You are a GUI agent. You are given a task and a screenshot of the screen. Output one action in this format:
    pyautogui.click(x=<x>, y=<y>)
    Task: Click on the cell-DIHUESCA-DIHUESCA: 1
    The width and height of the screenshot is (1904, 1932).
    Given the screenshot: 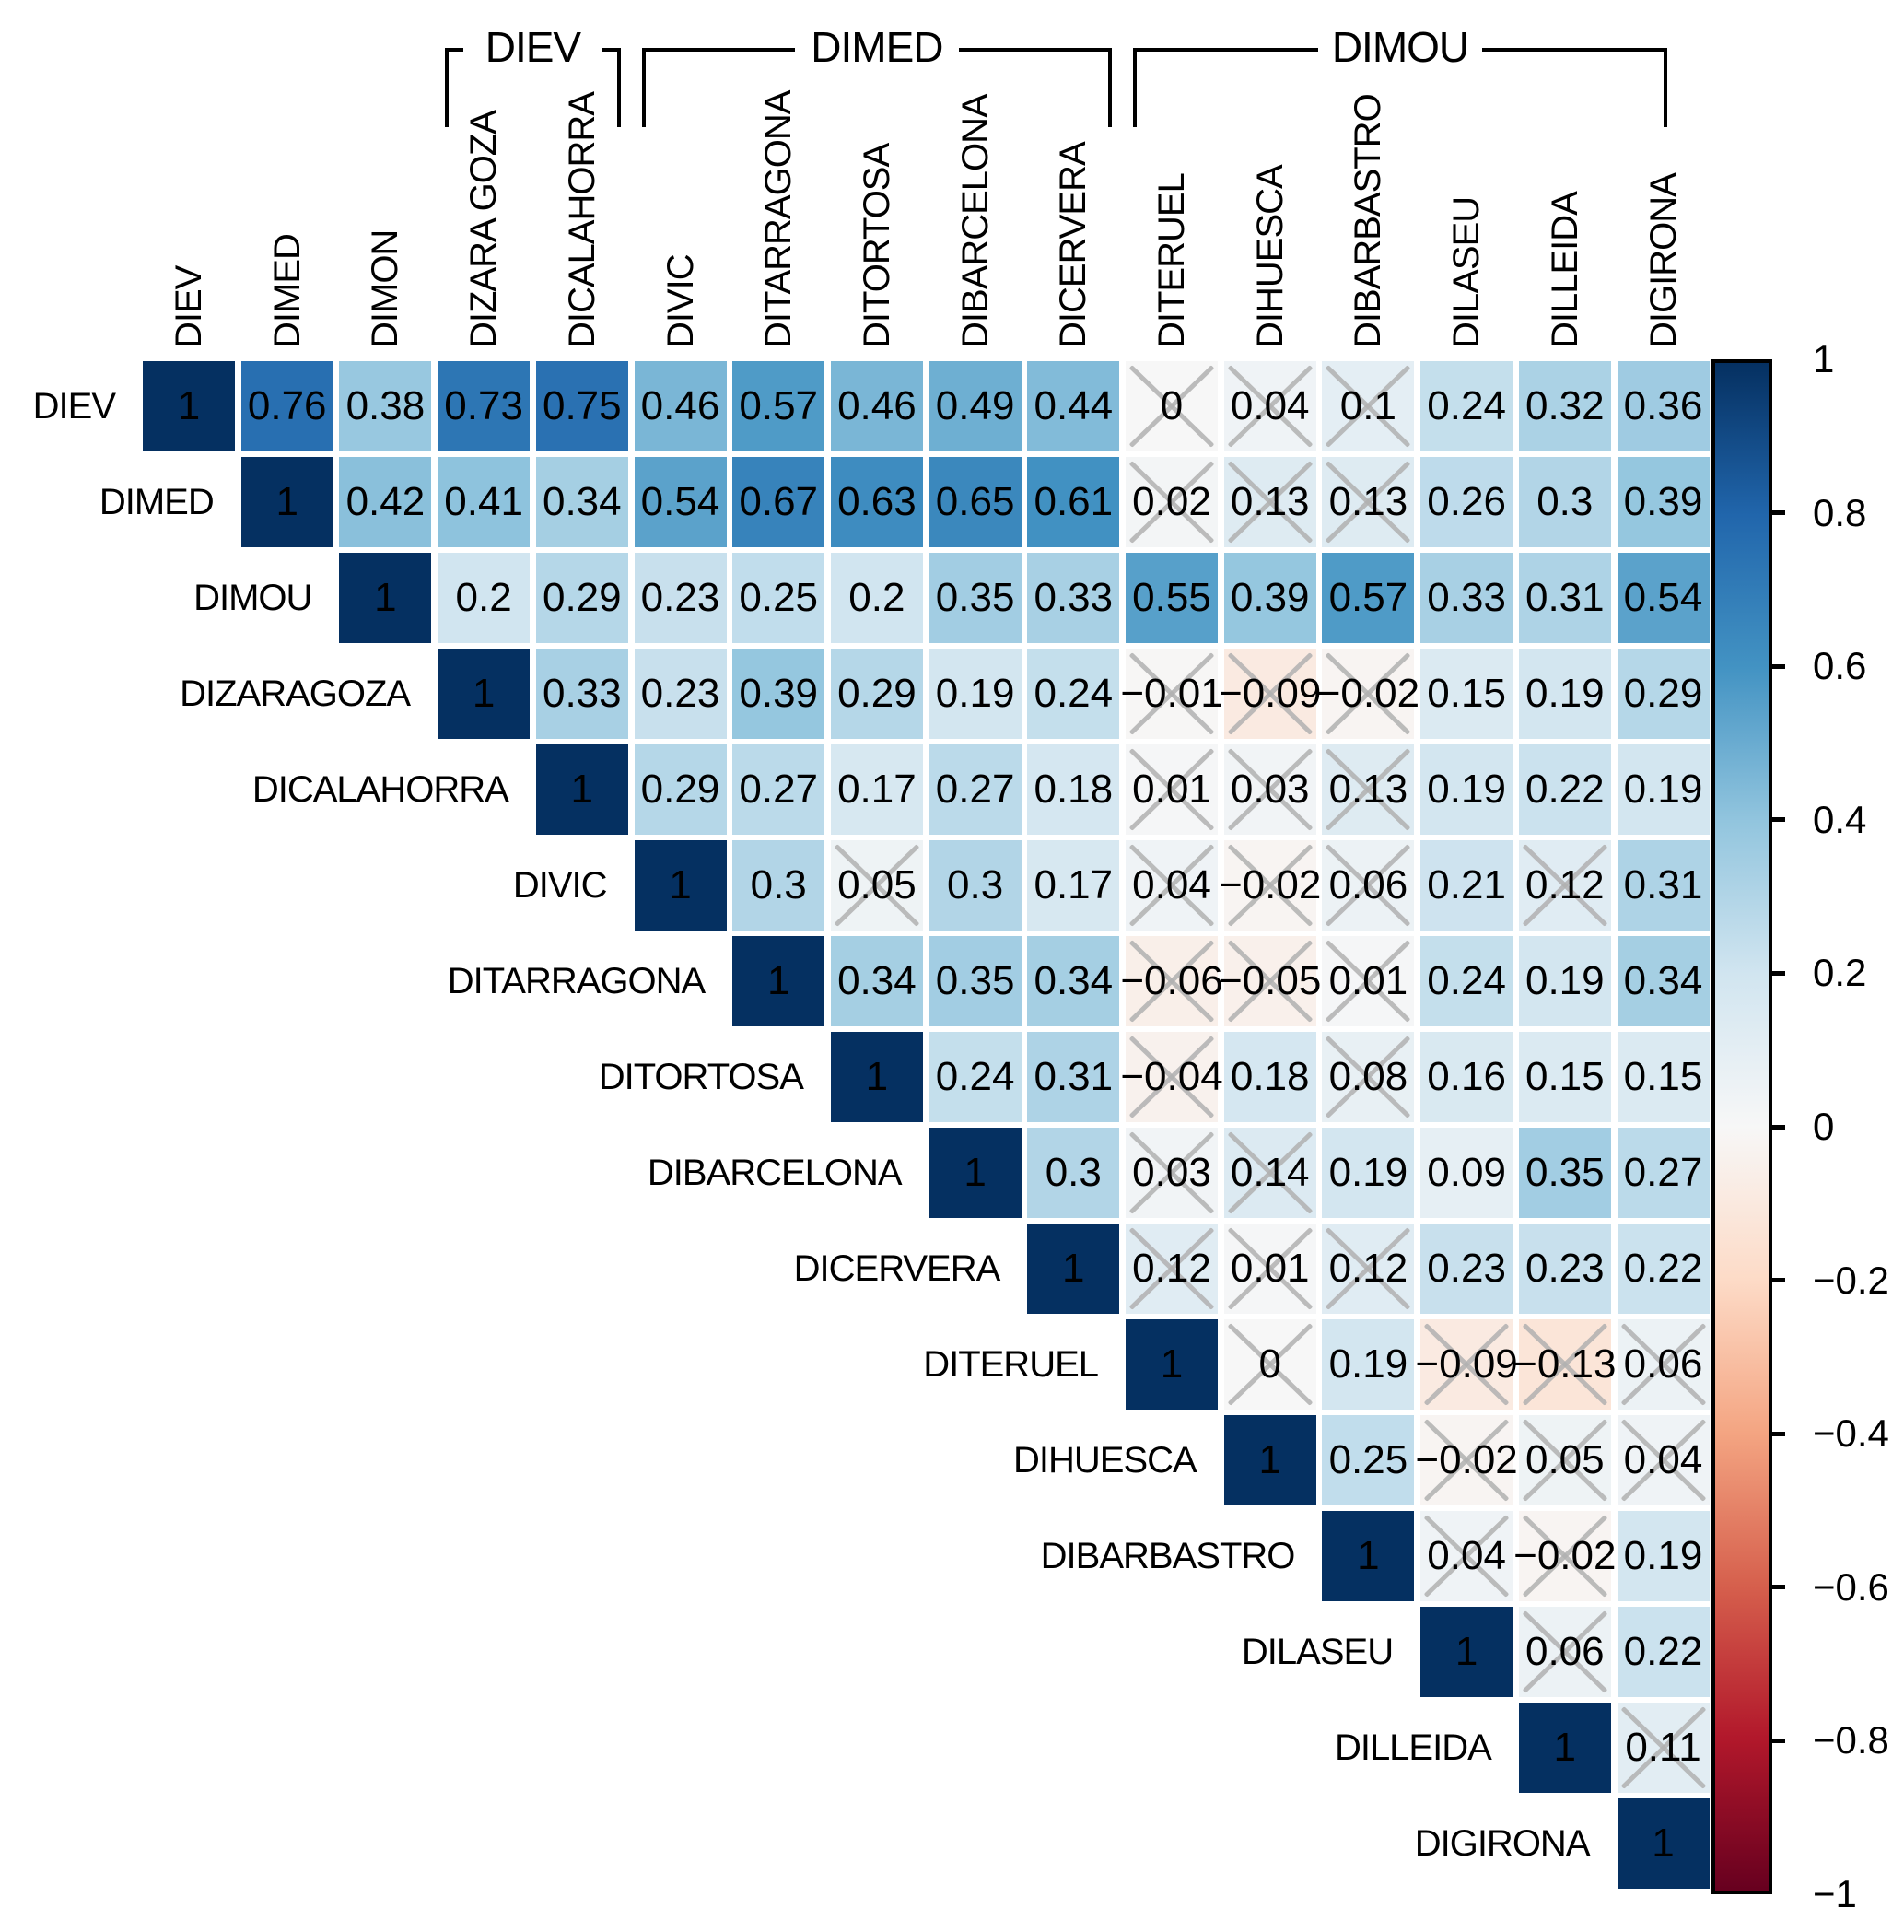 What is the action you would take?
    pyautogui.click(x=1269, y=1460)
    